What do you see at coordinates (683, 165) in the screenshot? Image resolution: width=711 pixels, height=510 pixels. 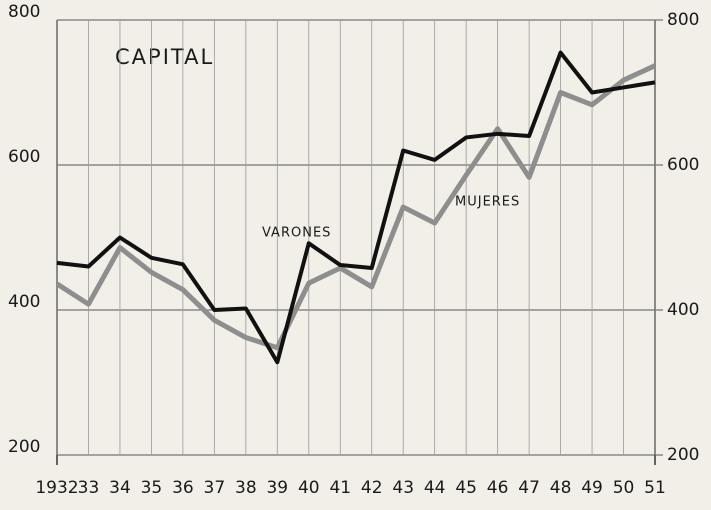 I see `y2-tick-label: 600` at bounding box center [683, 165].